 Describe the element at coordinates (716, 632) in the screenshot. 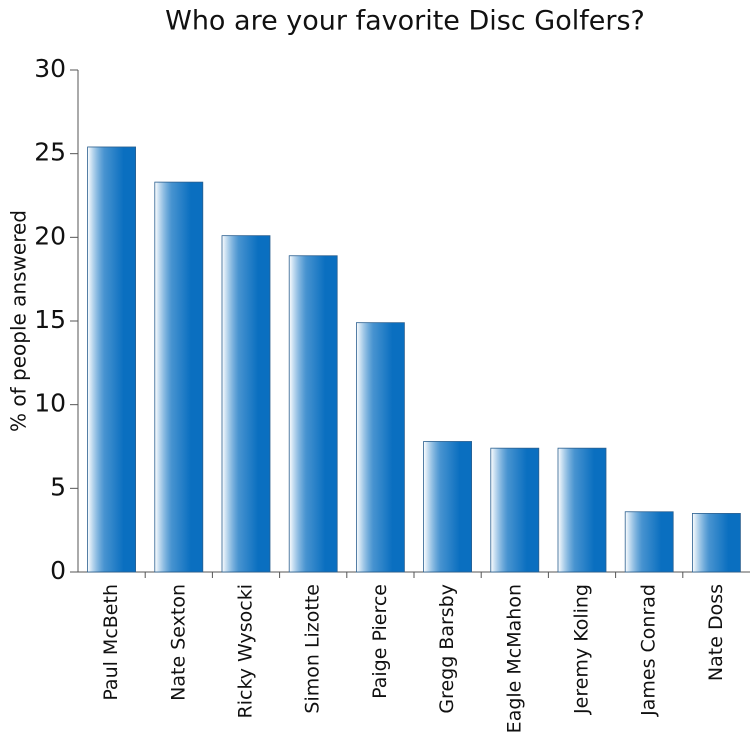

I see `x-tick-label: Nate Doss` at that location.